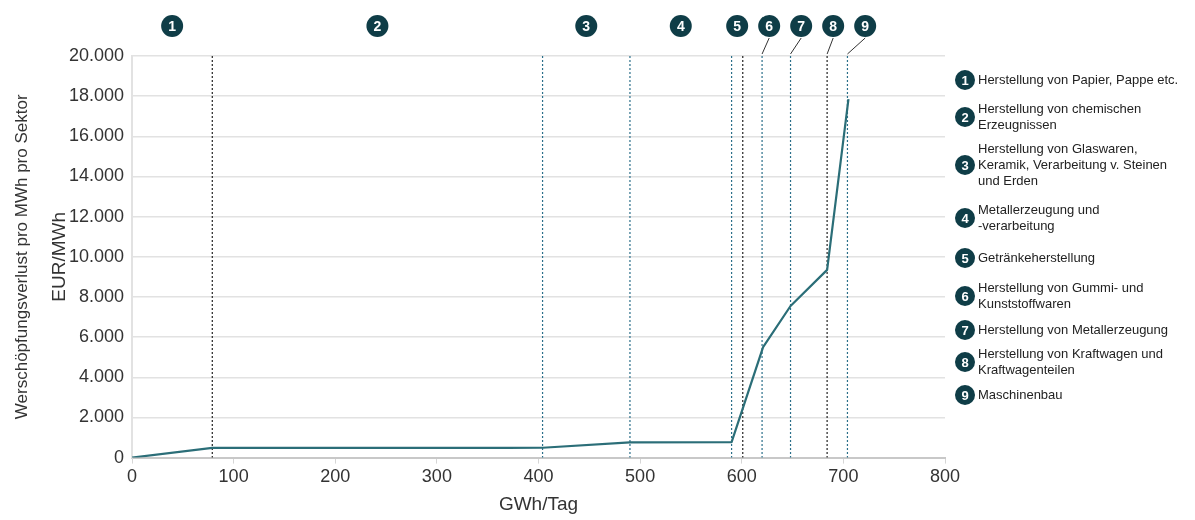 The image size is (1195, 520). Describe the element at coordinates (1078, 79) in the screenshot. I see `text: Herstellung von Papier, Pappe etc.` at that location.